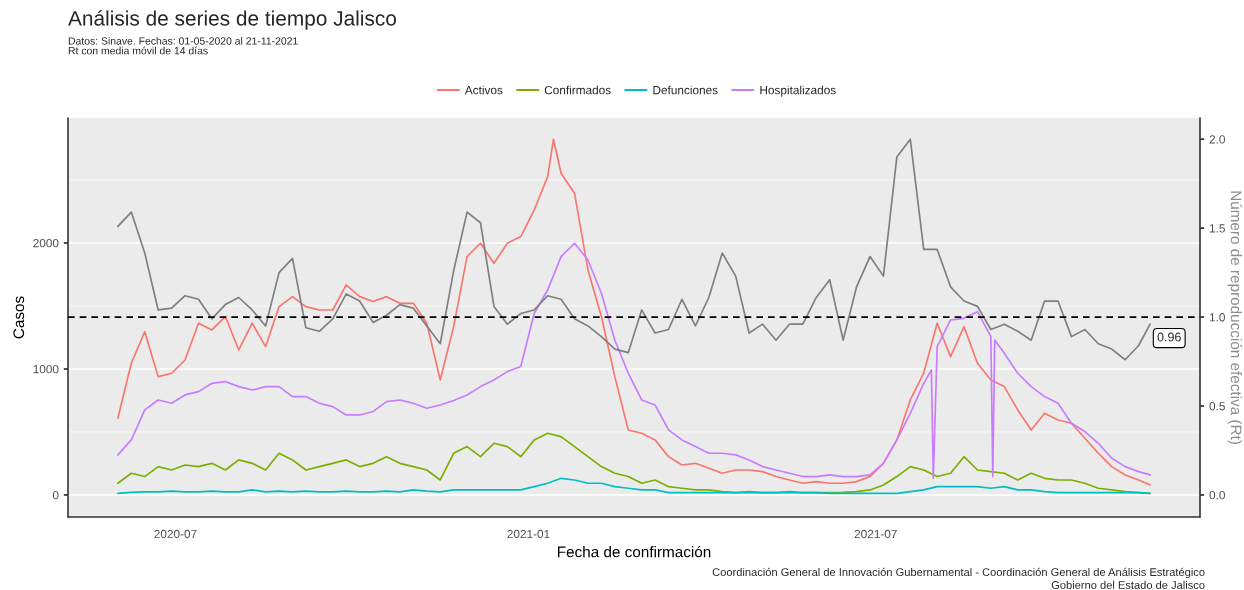 Image resolution: width=1244 pixels, height=590 pixels. What do you see at coordinates (19, 317) in the screenshot?
I see `y-axis-title: Casos` at bounding box center [19, 317].